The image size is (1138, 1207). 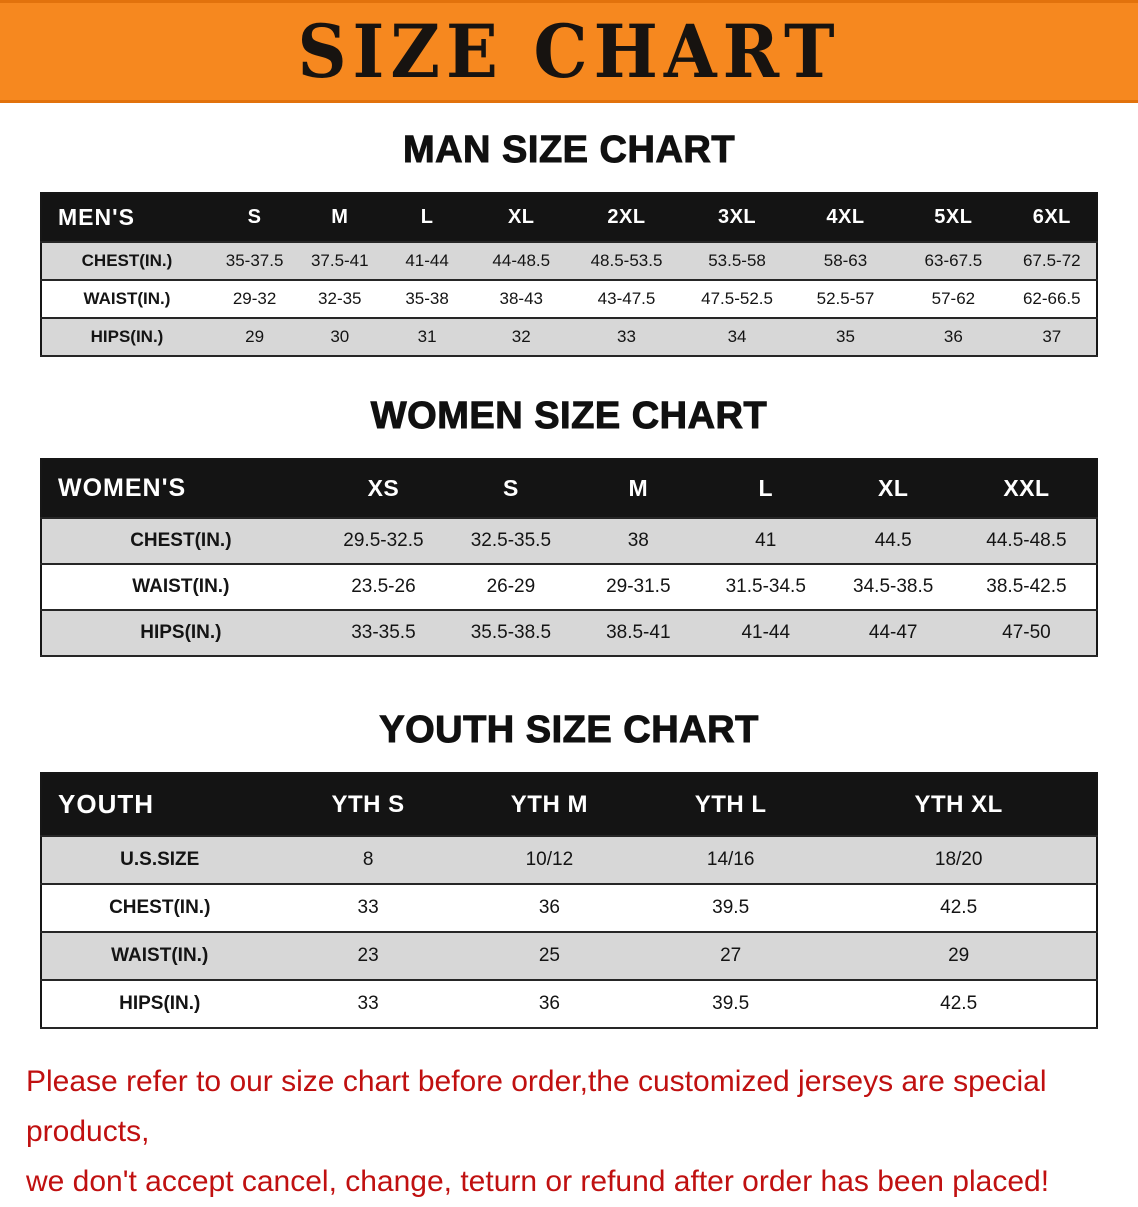 What do you see at coordinates (383, 489) in the screenshot?
I see `size-header-cell: XS` at bounding box center [383, 489].